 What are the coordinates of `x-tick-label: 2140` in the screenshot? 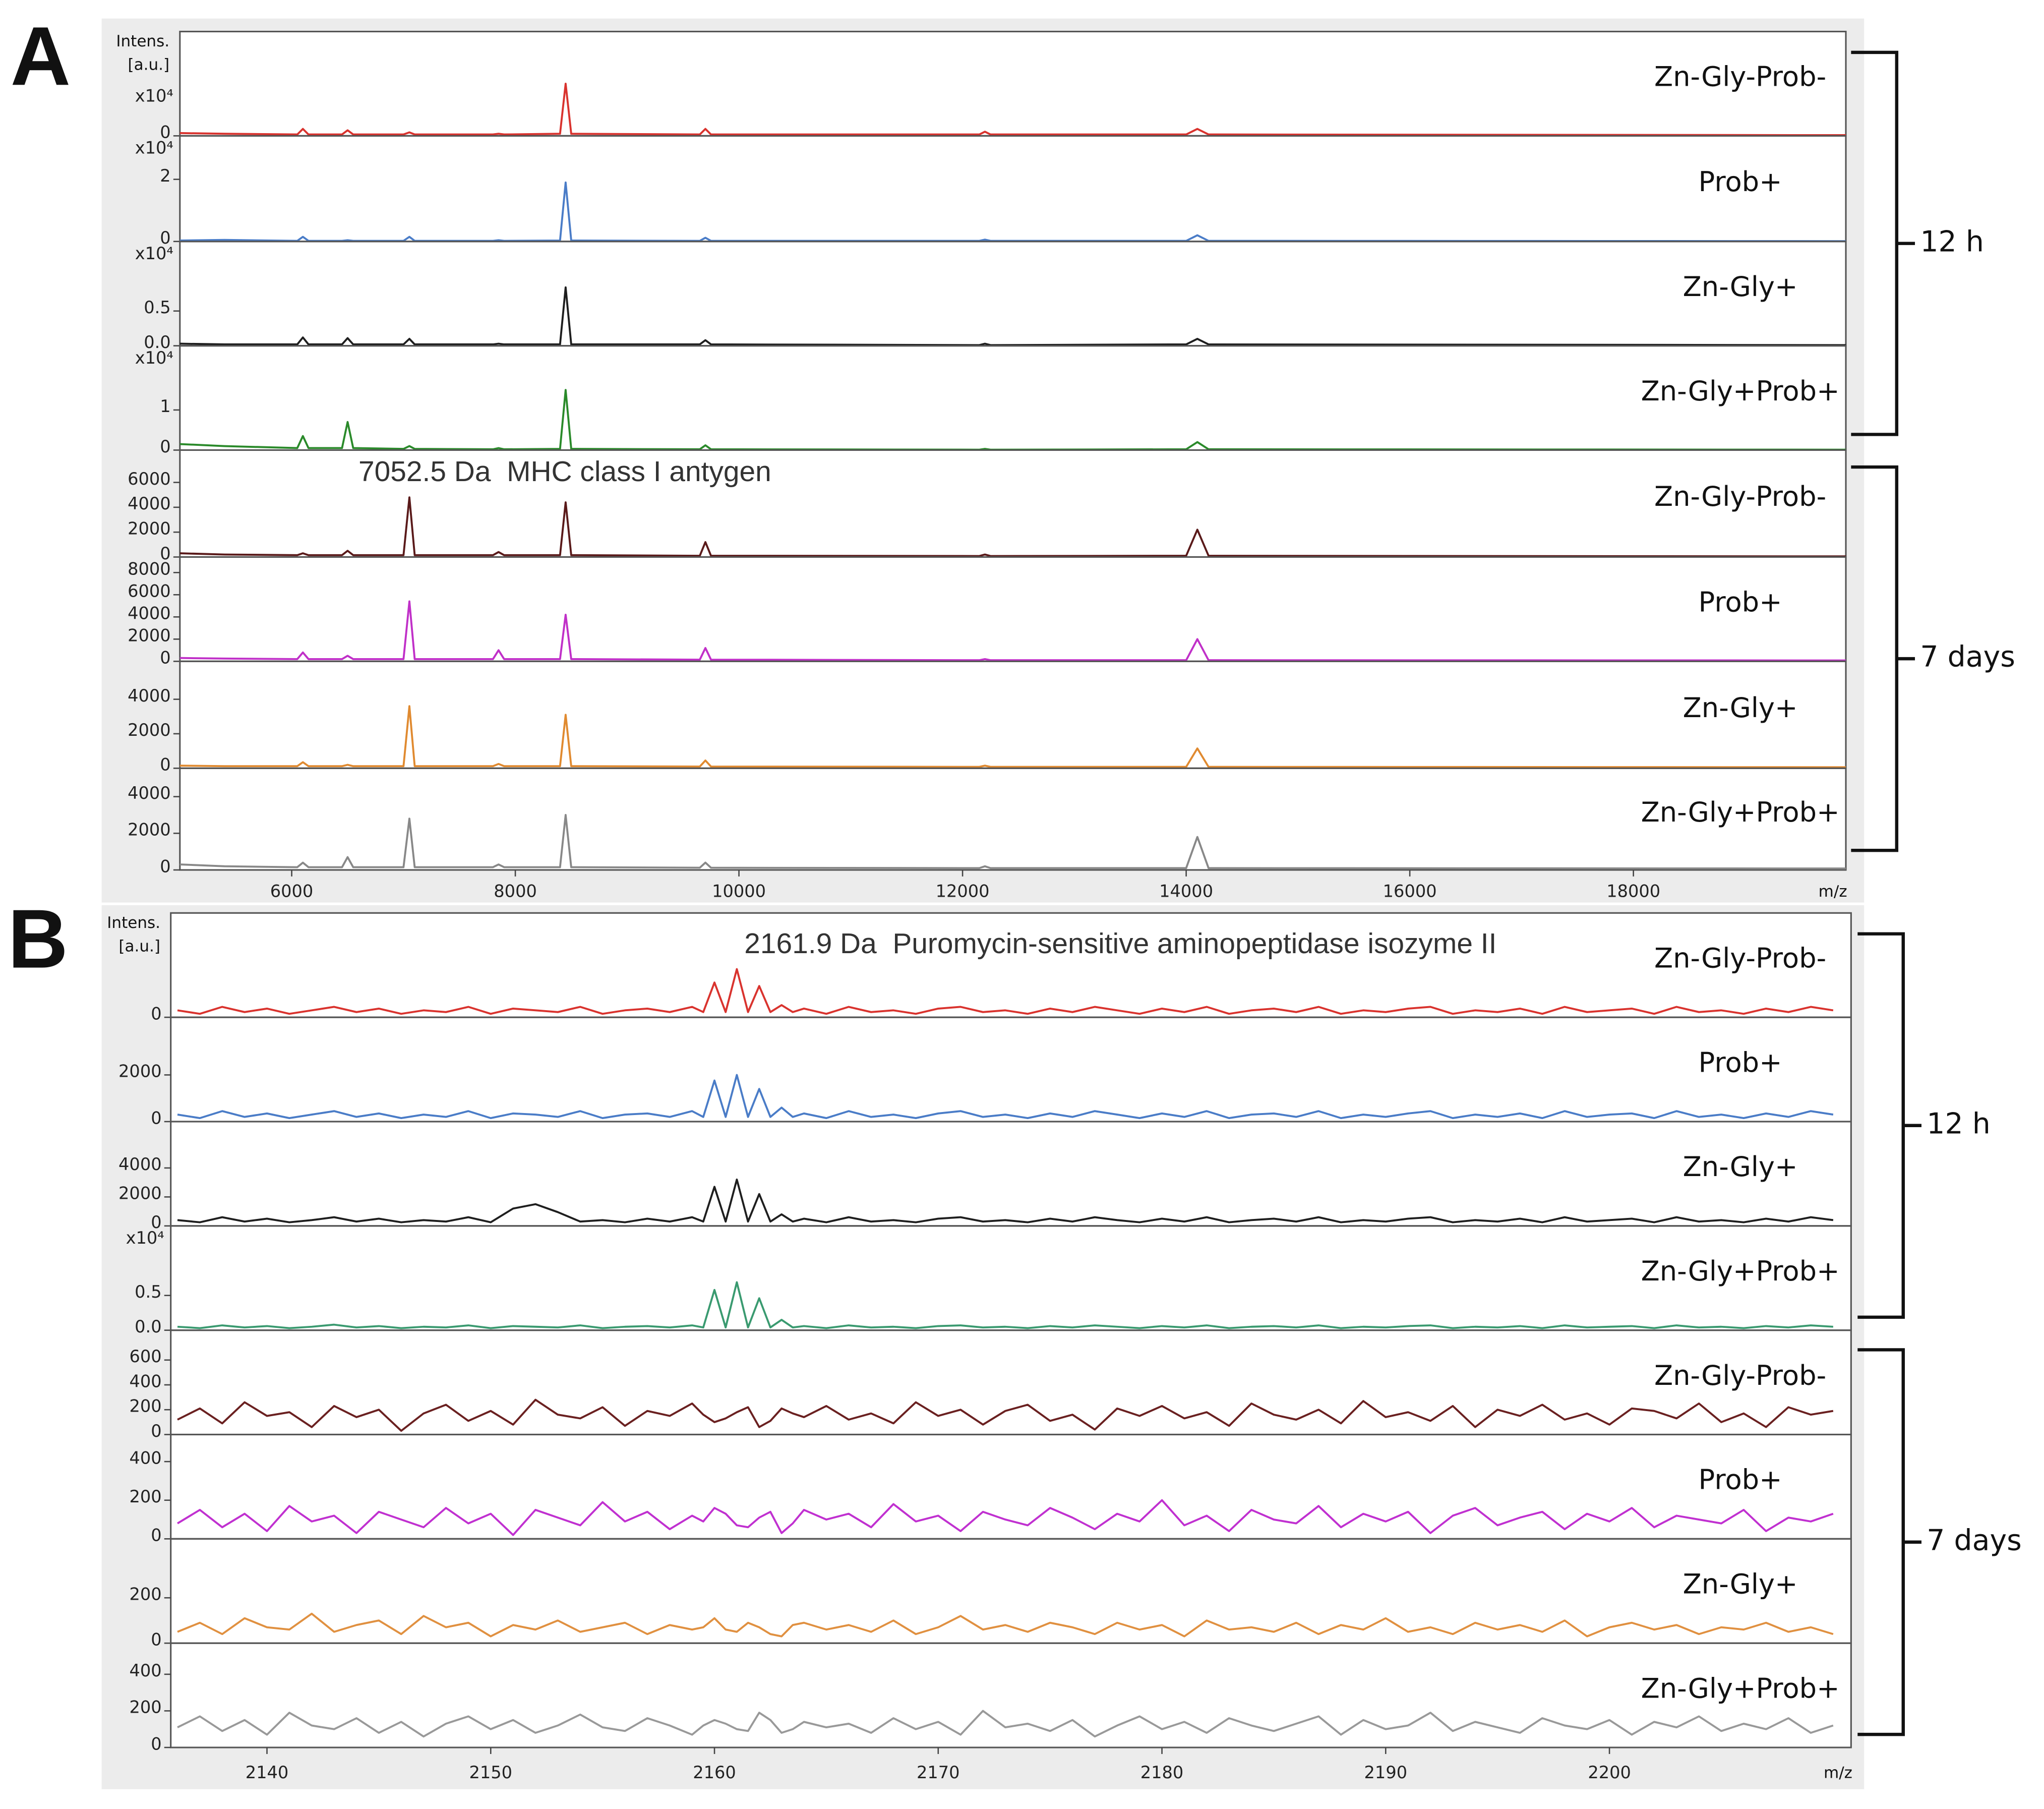 It's located at (268, 1772).